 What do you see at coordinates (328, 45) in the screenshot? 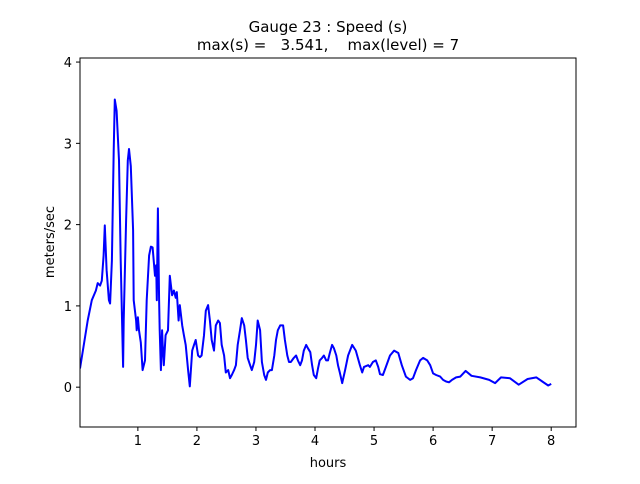
I see `chart-title-line2: max(s) = 3.541, max(level) = 7` at bounding box center [328, 45].